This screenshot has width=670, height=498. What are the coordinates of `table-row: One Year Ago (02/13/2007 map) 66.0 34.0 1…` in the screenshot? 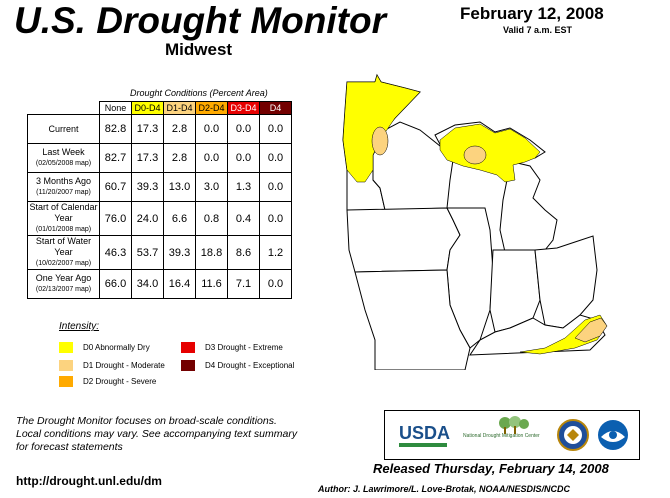 It's located at (159, 284).